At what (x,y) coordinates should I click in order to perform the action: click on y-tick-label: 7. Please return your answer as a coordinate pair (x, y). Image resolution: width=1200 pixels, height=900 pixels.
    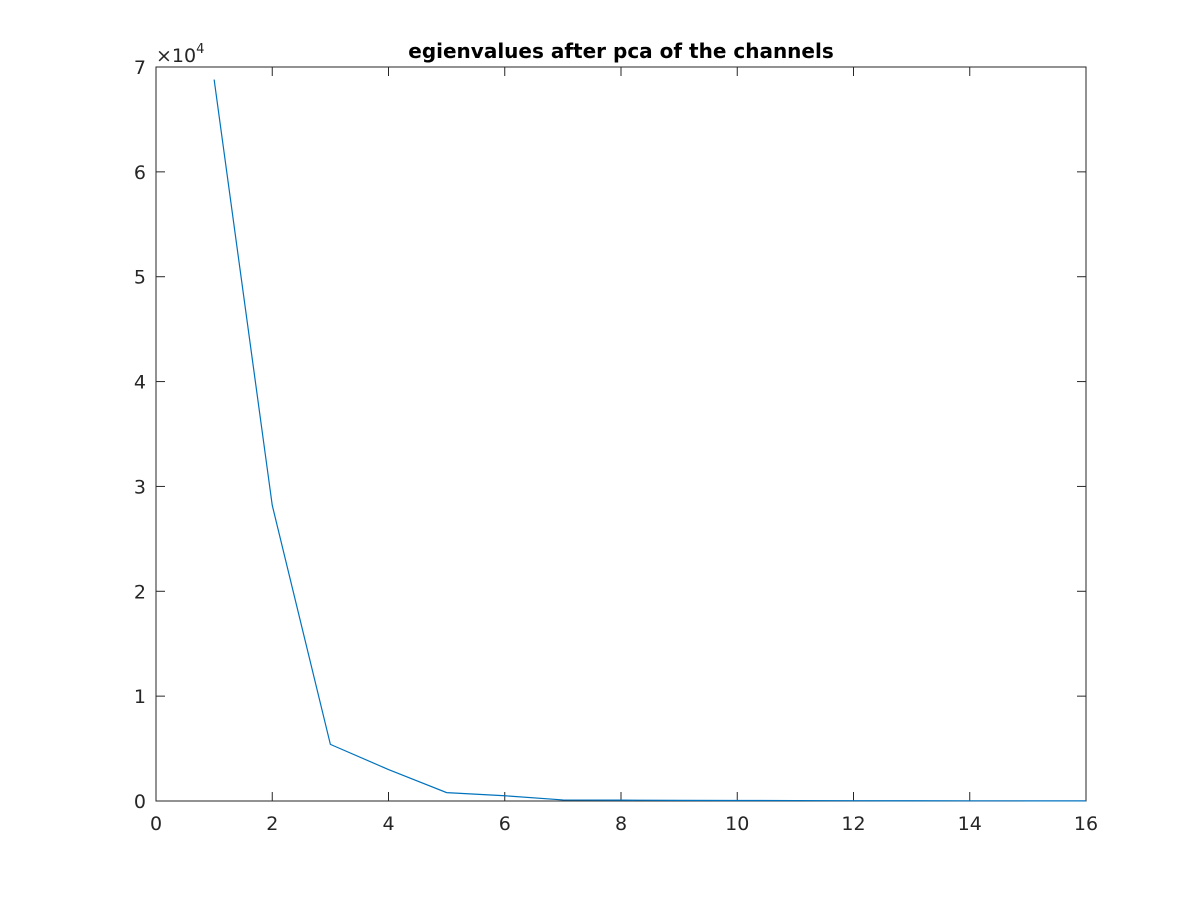
    Looking at the image, I should click on (140, 68).